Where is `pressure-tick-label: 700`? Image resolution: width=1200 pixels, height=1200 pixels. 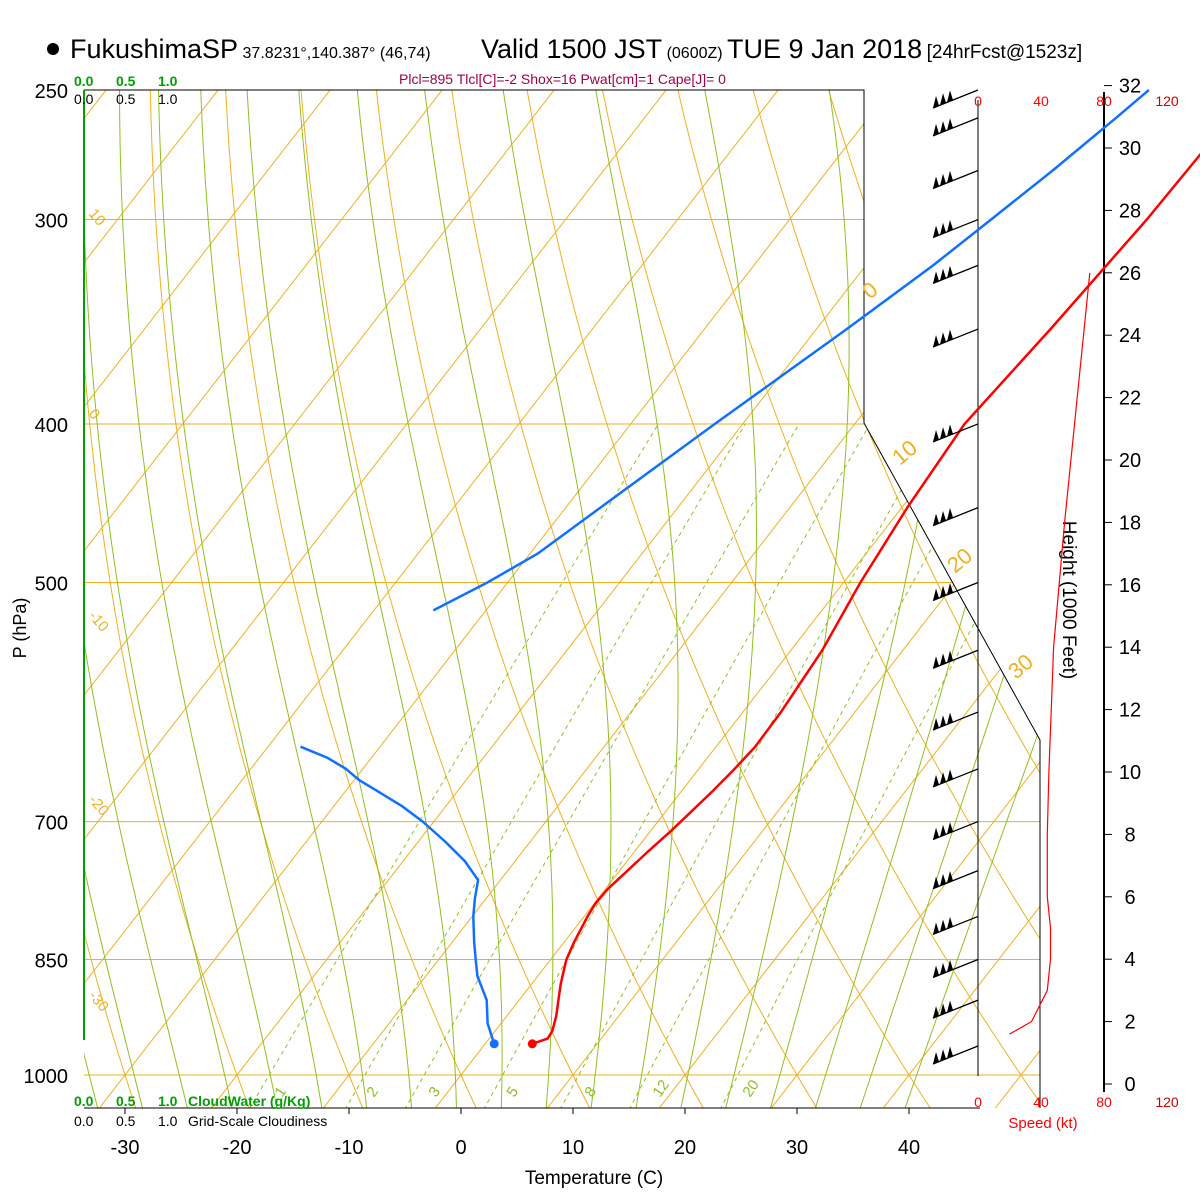 pressure-tick-label: 700 is located at coordinates (51, 824).